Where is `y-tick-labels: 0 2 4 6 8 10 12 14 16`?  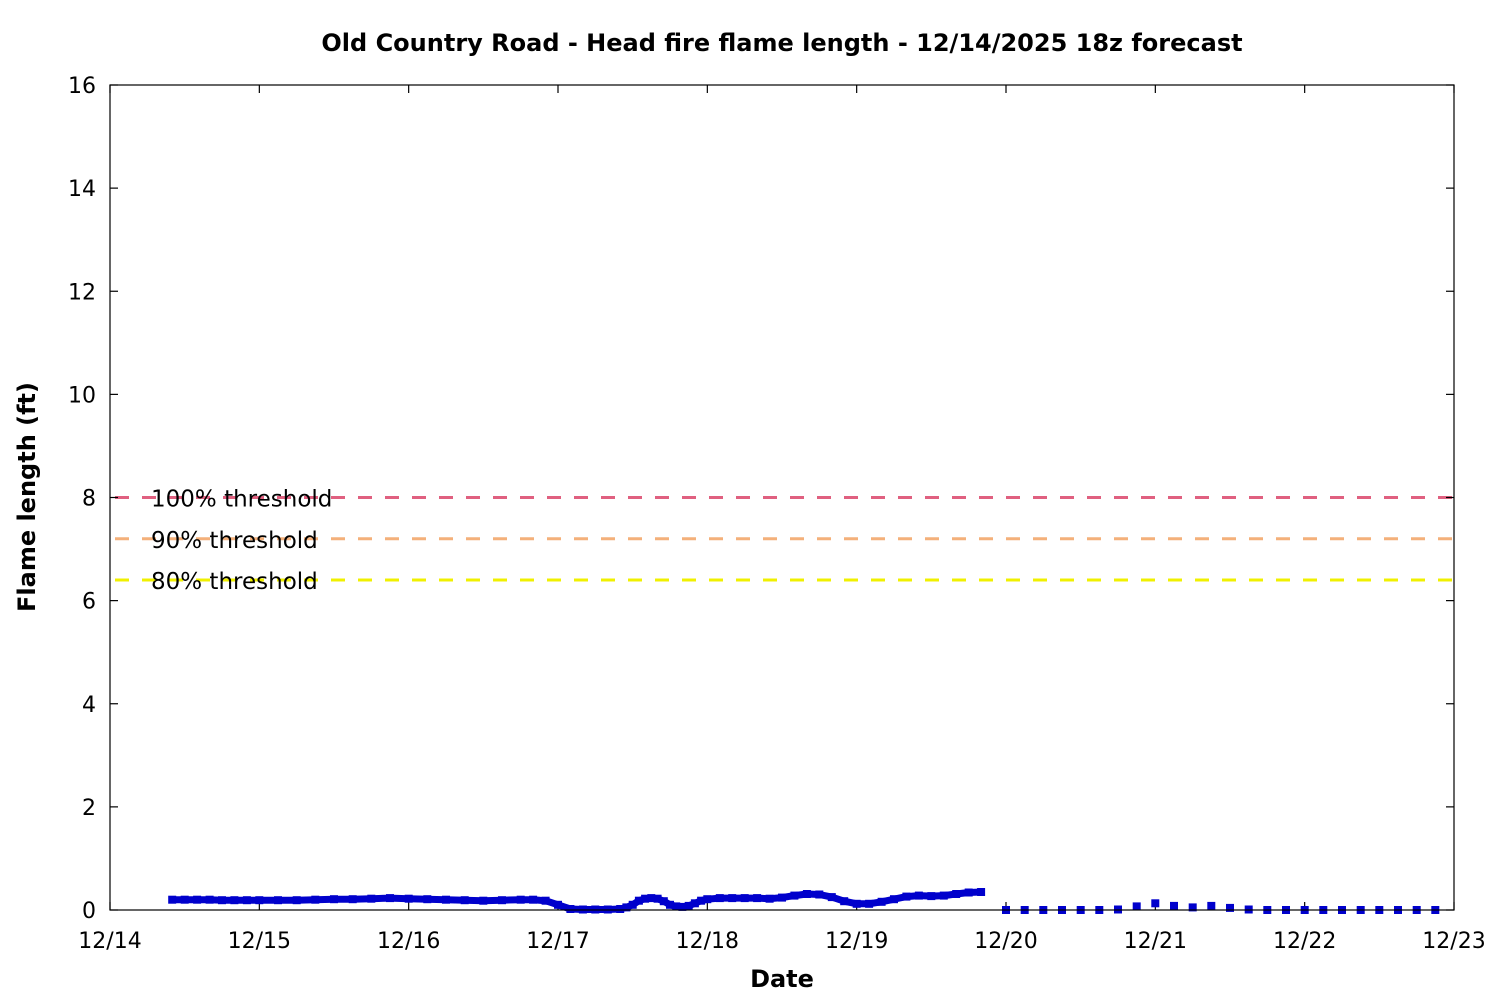 y-tick-labels: 0 2 4 6 8 10 12 14 16 is located at coordinates (82, 499).